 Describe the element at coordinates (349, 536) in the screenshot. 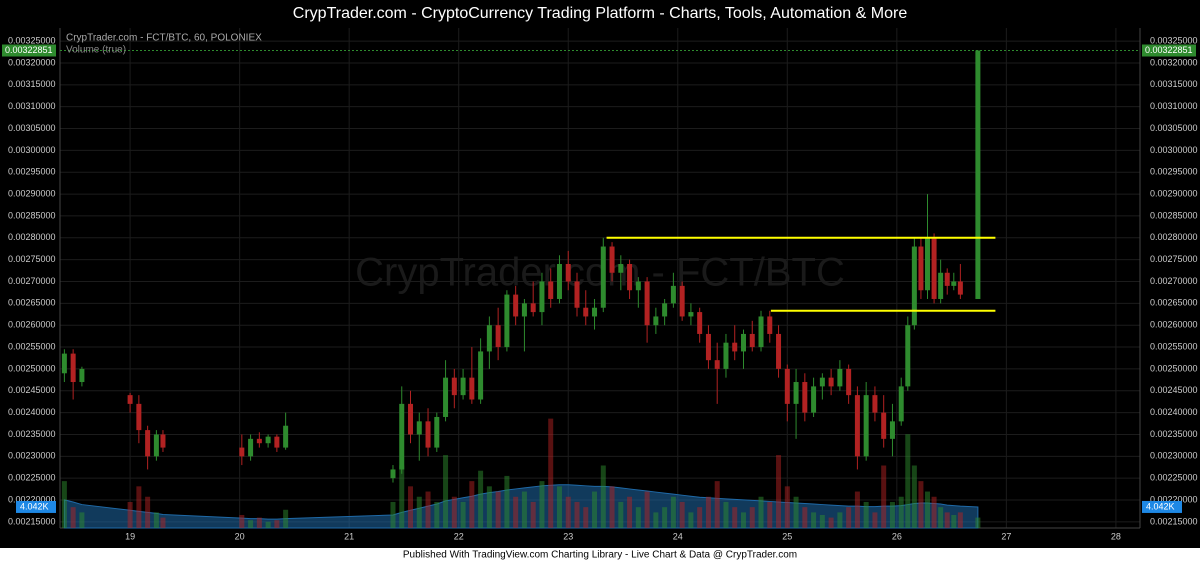

I see `x-tick-label: 21` at that location.